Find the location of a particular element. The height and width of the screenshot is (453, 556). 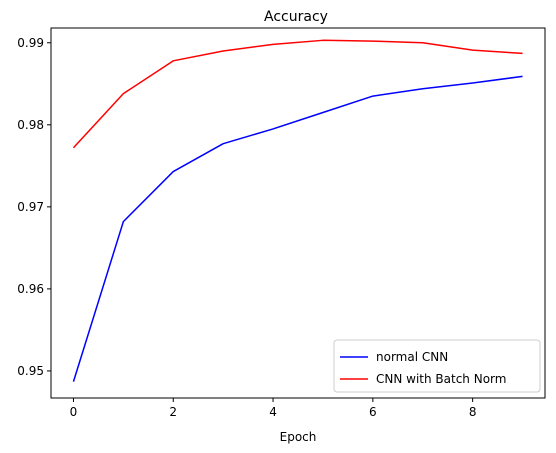

legend-label-0: normal CNN is located at coordinates (412, 357).